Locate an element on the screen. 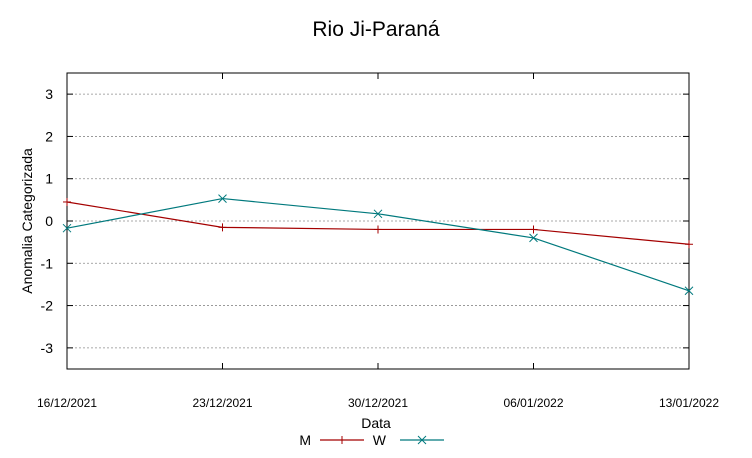 This screenshot has height=458, width=752. series-line is located at coordinates (378, 223).